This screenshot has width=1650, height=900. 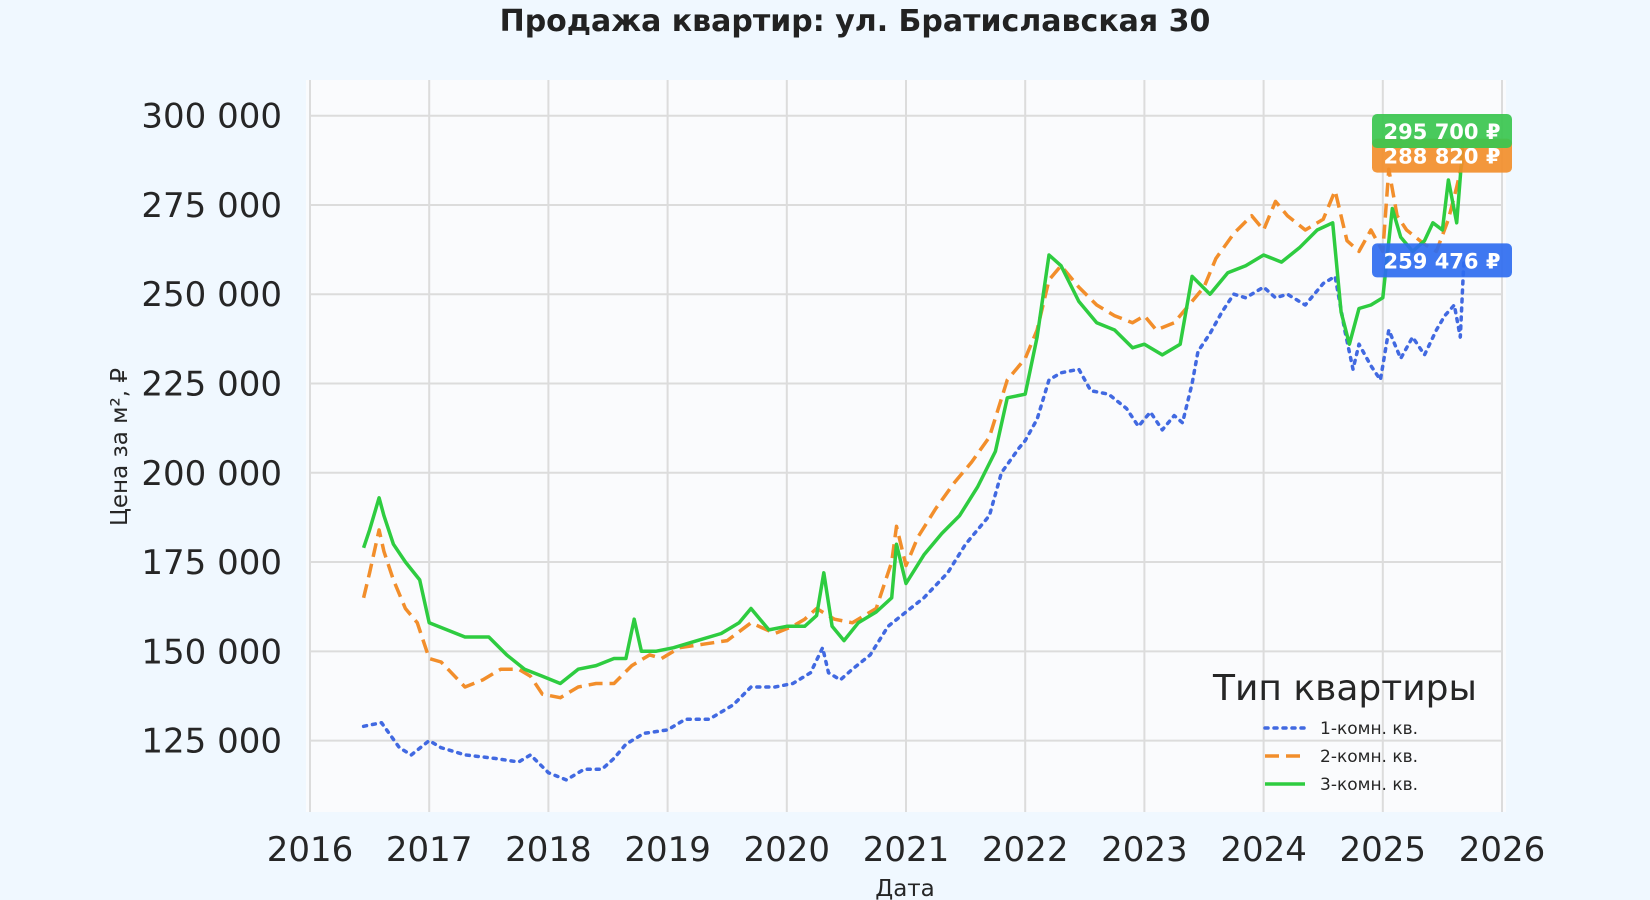 What do you see at coordinates (905, 888) in the screenshot?
I see `x-axis-label: Дата` at bounding box center [905, 888].